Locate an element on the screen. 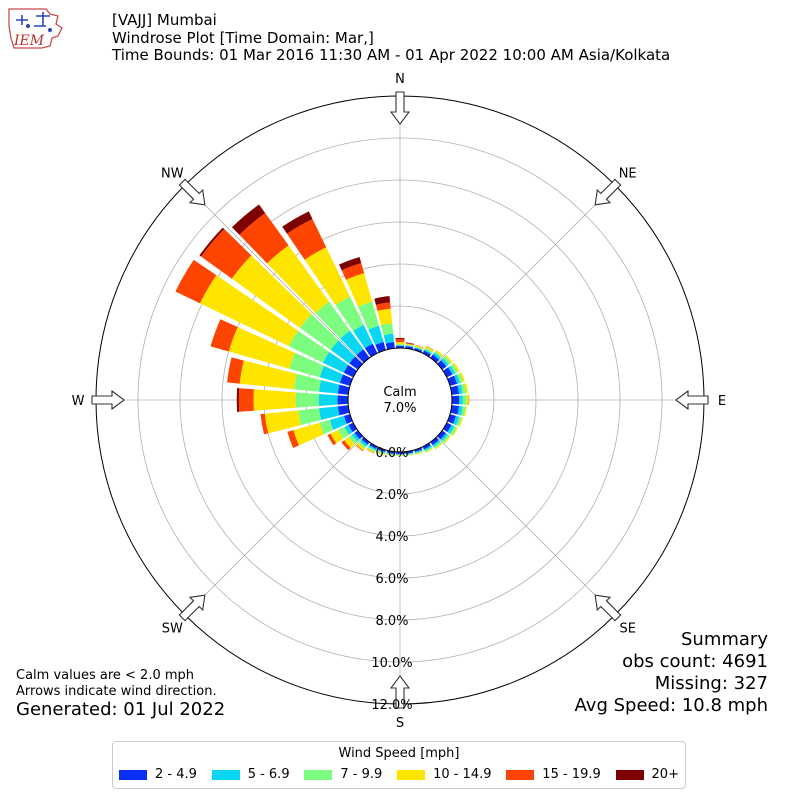 Image resolution: width=800 pixels, height=800 pixels. radial-tick-label: 12.0% is located at coordinates (391, 705).